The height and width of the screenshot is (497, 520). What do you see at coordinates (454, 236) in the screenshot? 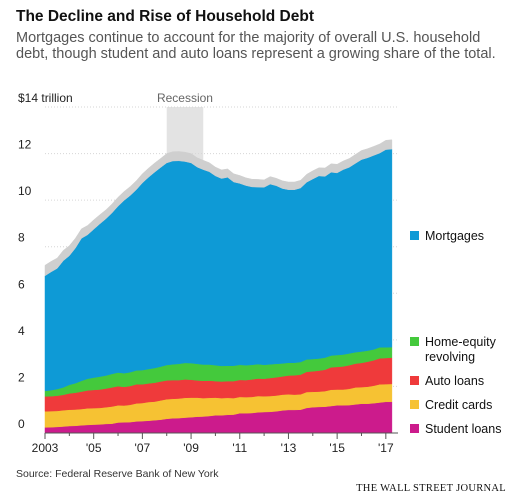
I see `legend-label-mortgages: Mortgages` at bounding box center [454, 236].